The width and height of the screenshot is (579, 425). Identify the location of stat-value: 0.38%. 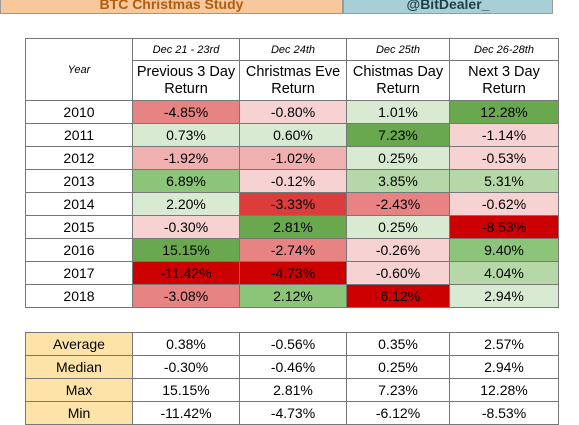
(186, 344).